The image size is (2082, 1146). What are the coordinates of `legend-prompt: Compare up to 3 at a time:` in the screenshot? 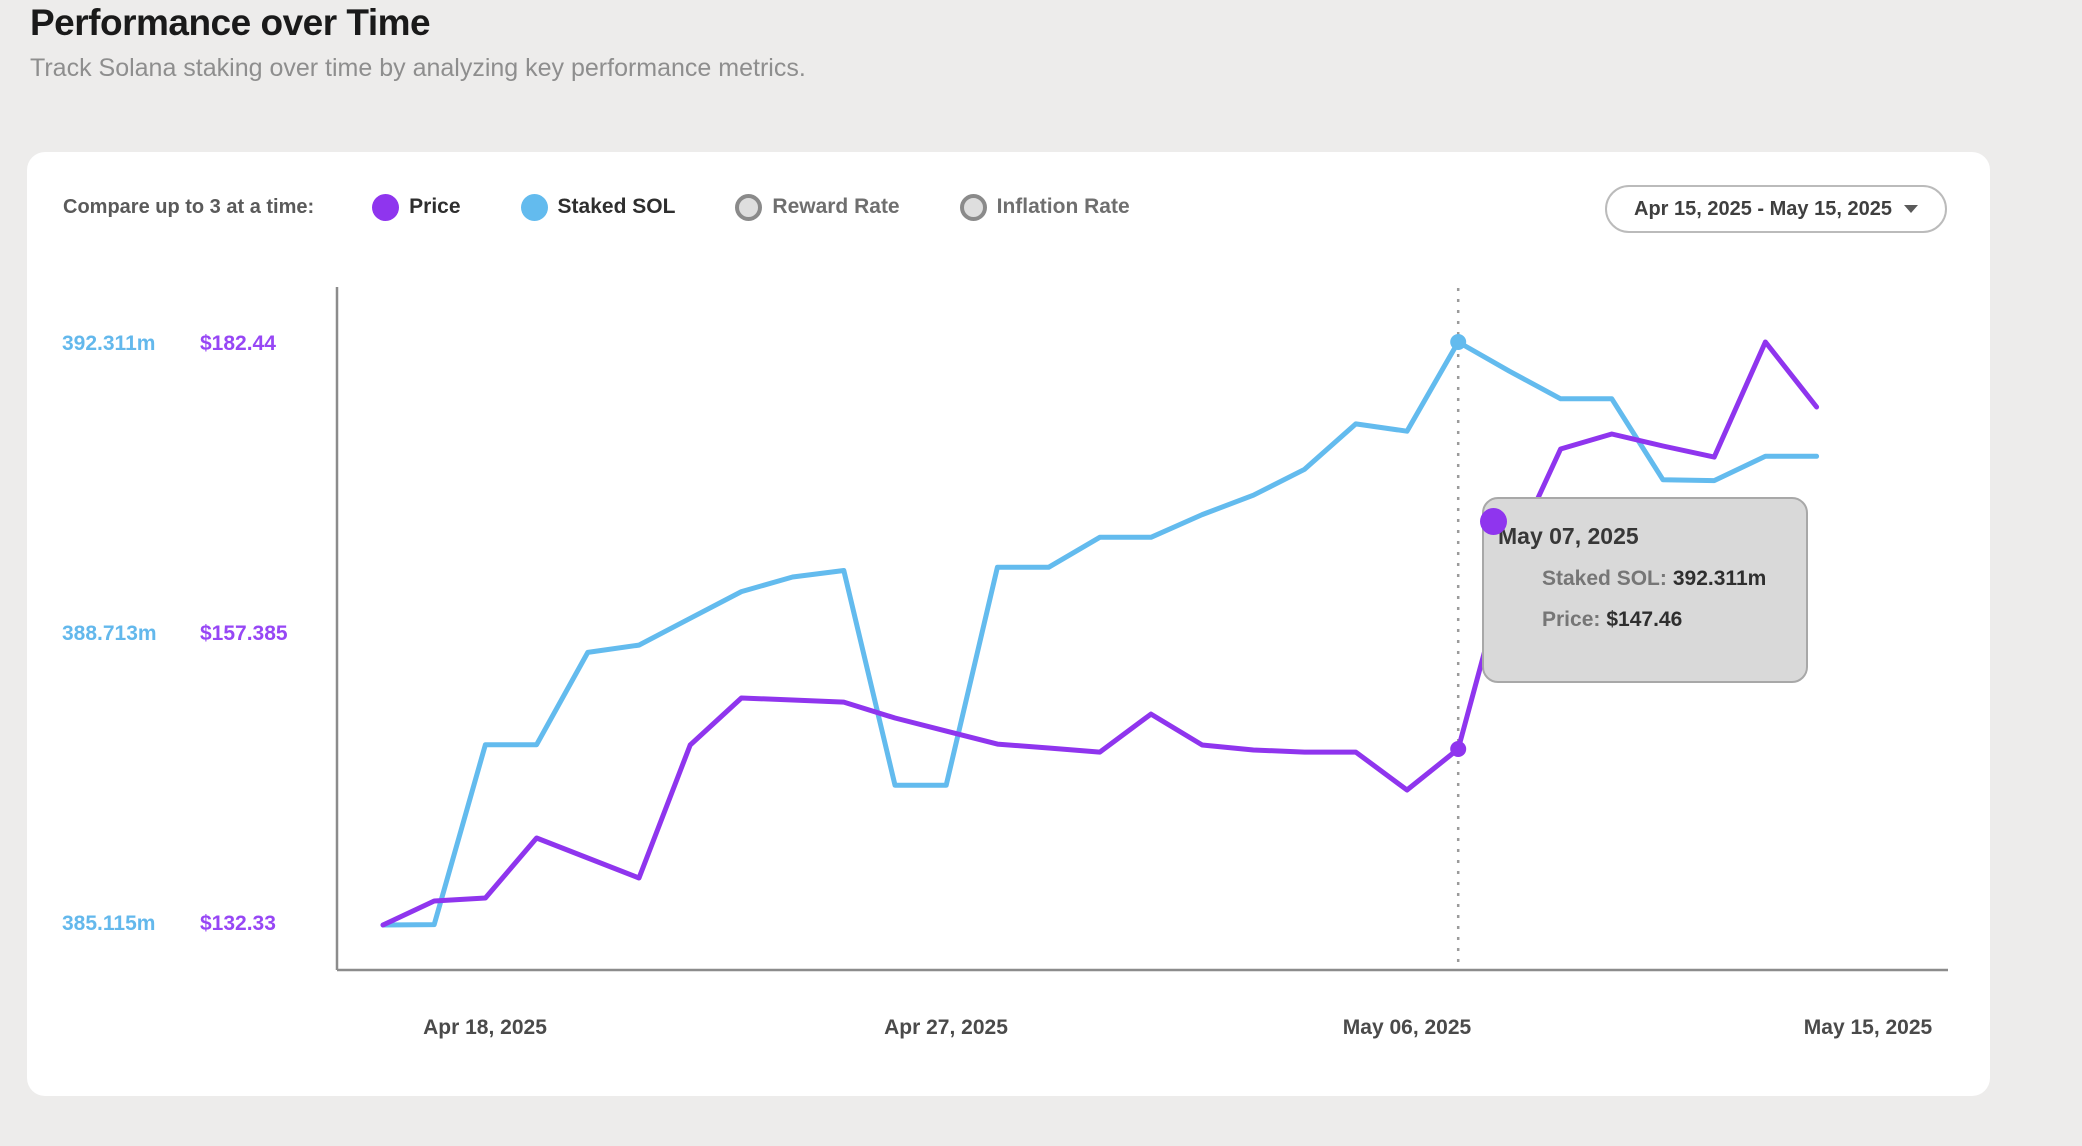 It's located at (189, 206).